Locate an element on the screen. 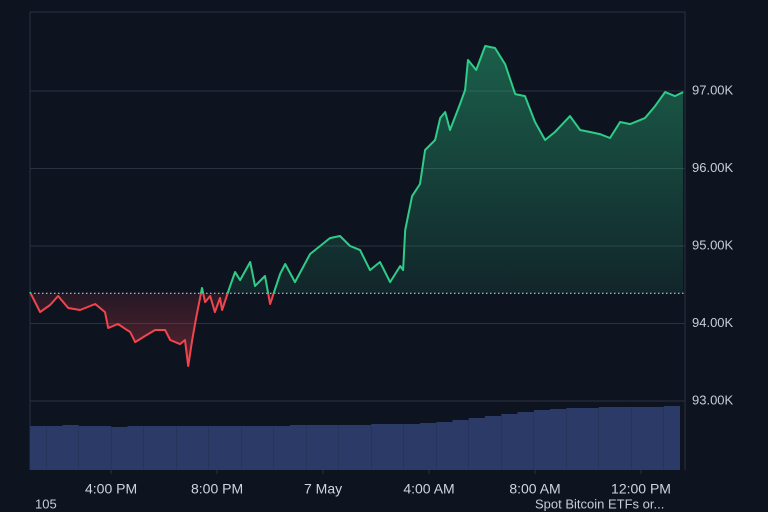  x-tick-label: 4:00 PM is located at coordinates (111, 489).